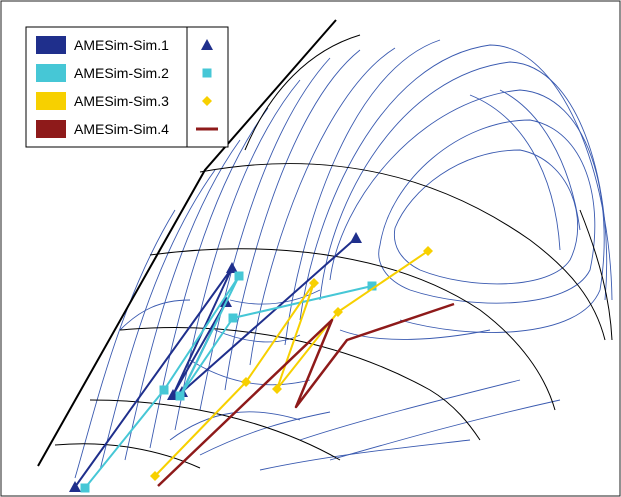  What do you see at coordinates (121, 45) in the screenshot?
I see `legend-label: AMESim-Sim.1` at bounding box center [121, 45].